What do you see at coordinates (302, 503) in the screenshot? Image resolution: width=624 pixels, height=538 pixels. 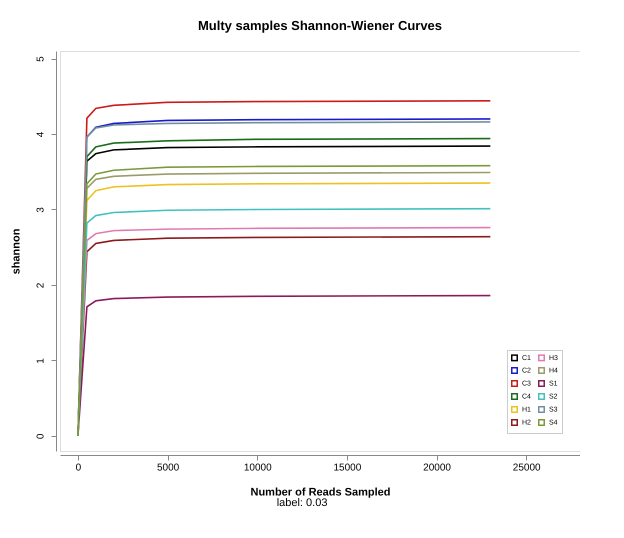 I see `text: label: 0.03` at bounding box center [302, 503].